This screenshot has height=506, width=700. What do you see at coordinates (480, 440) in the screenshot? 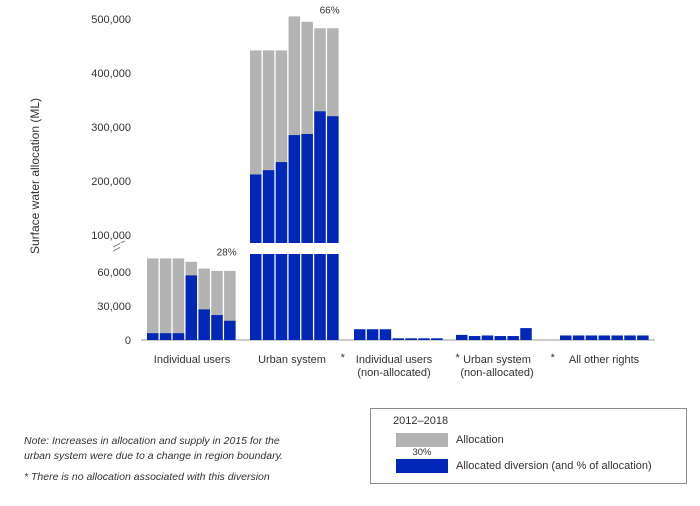
I see `legend-label-allocation: Allocation` at bounding box center [480, 440].